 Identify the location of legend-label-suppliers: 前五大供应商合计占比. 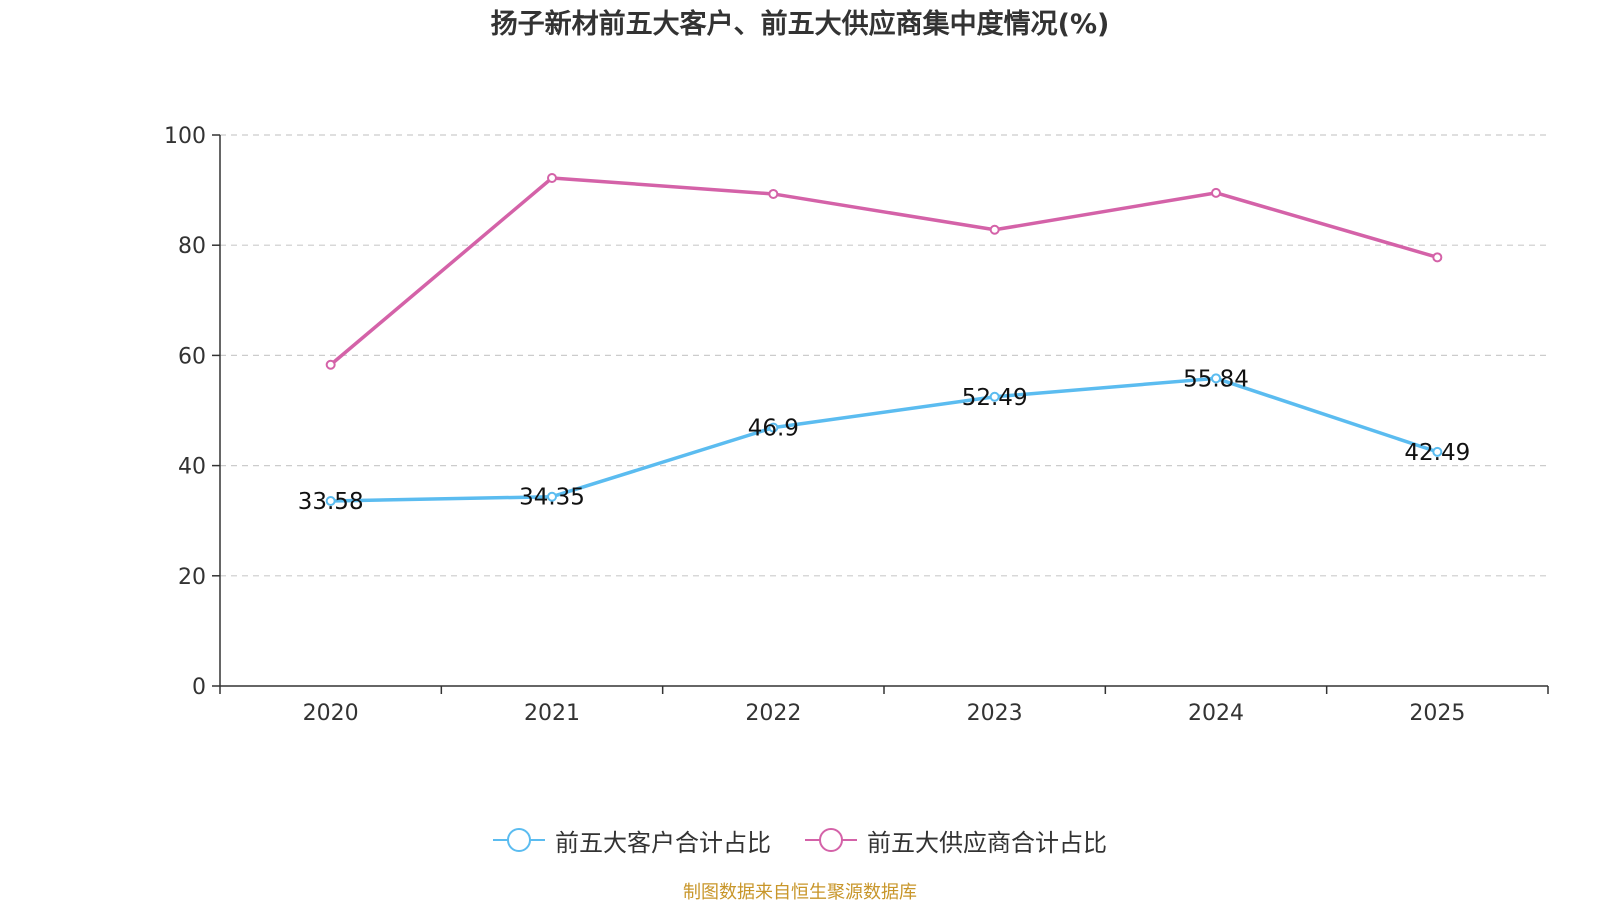
(987, 842).